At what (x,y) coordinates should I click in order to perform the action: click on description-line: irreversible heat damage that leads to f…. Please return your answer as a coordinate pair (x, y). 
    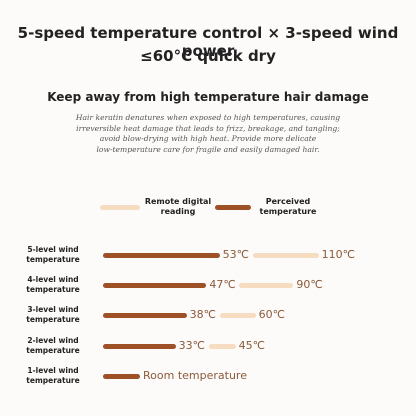
    Looking at the image, I should click on (208, 128).